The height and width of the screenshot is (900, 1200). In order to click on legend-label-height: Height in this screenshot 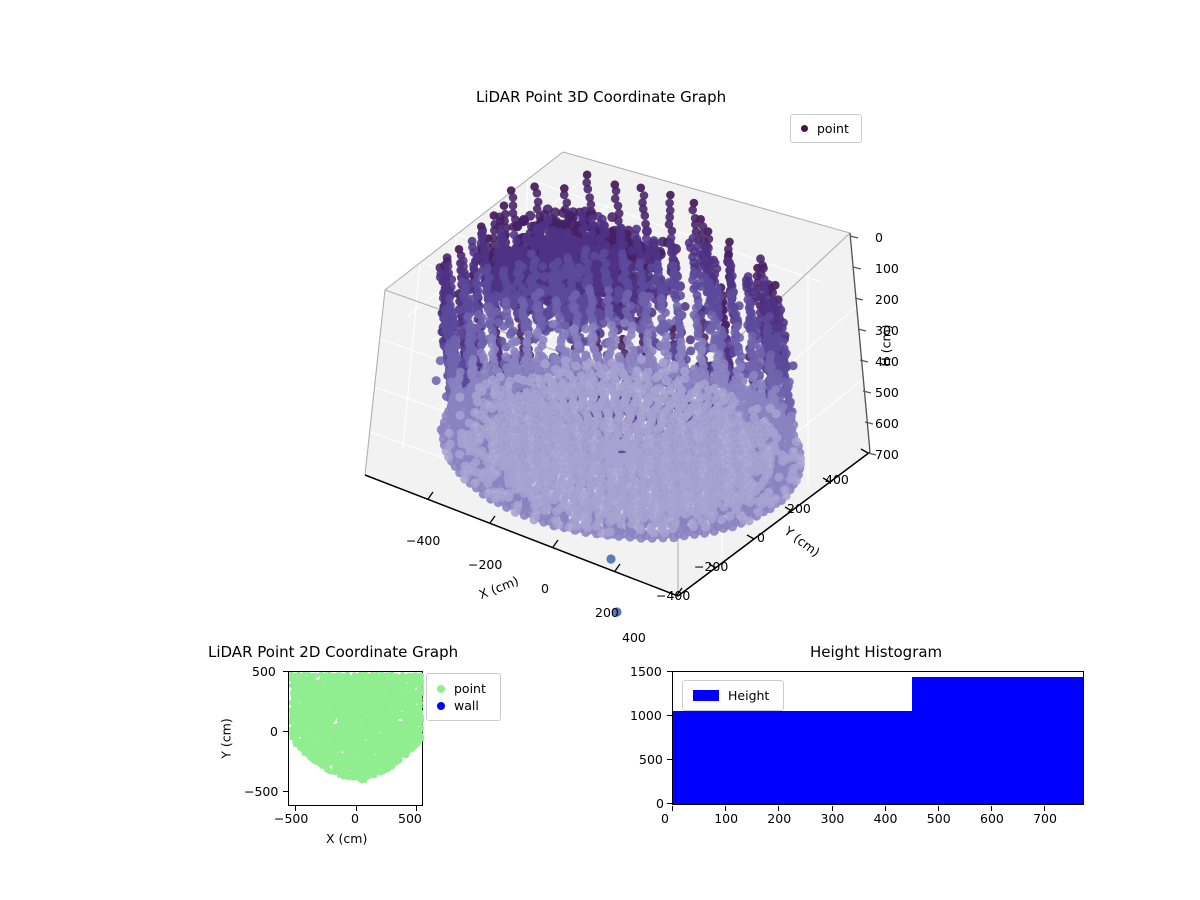, I will do `click(749, 695)`.